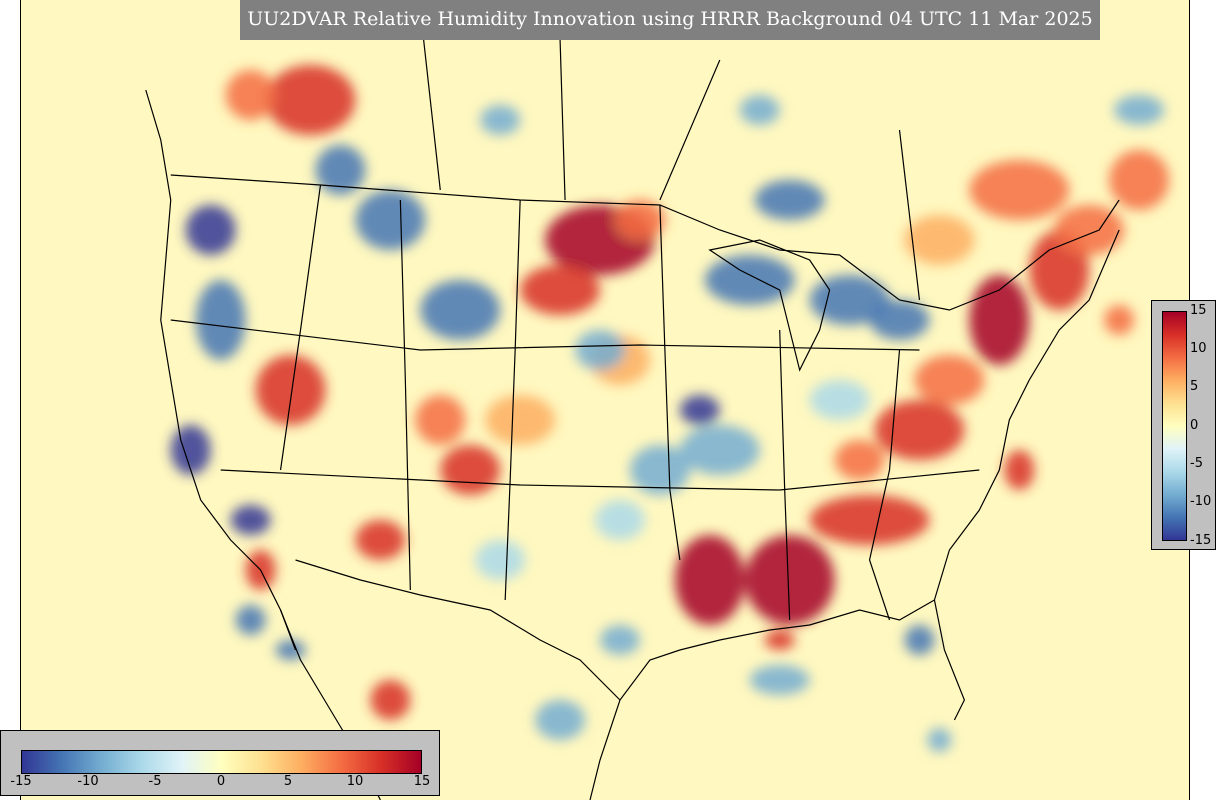 This screenshot has width=1216, height=800. Describe the element at coordinates (1201, 540) in the screenshot. I see `vertical-colorbar-tick: -15` at that location.